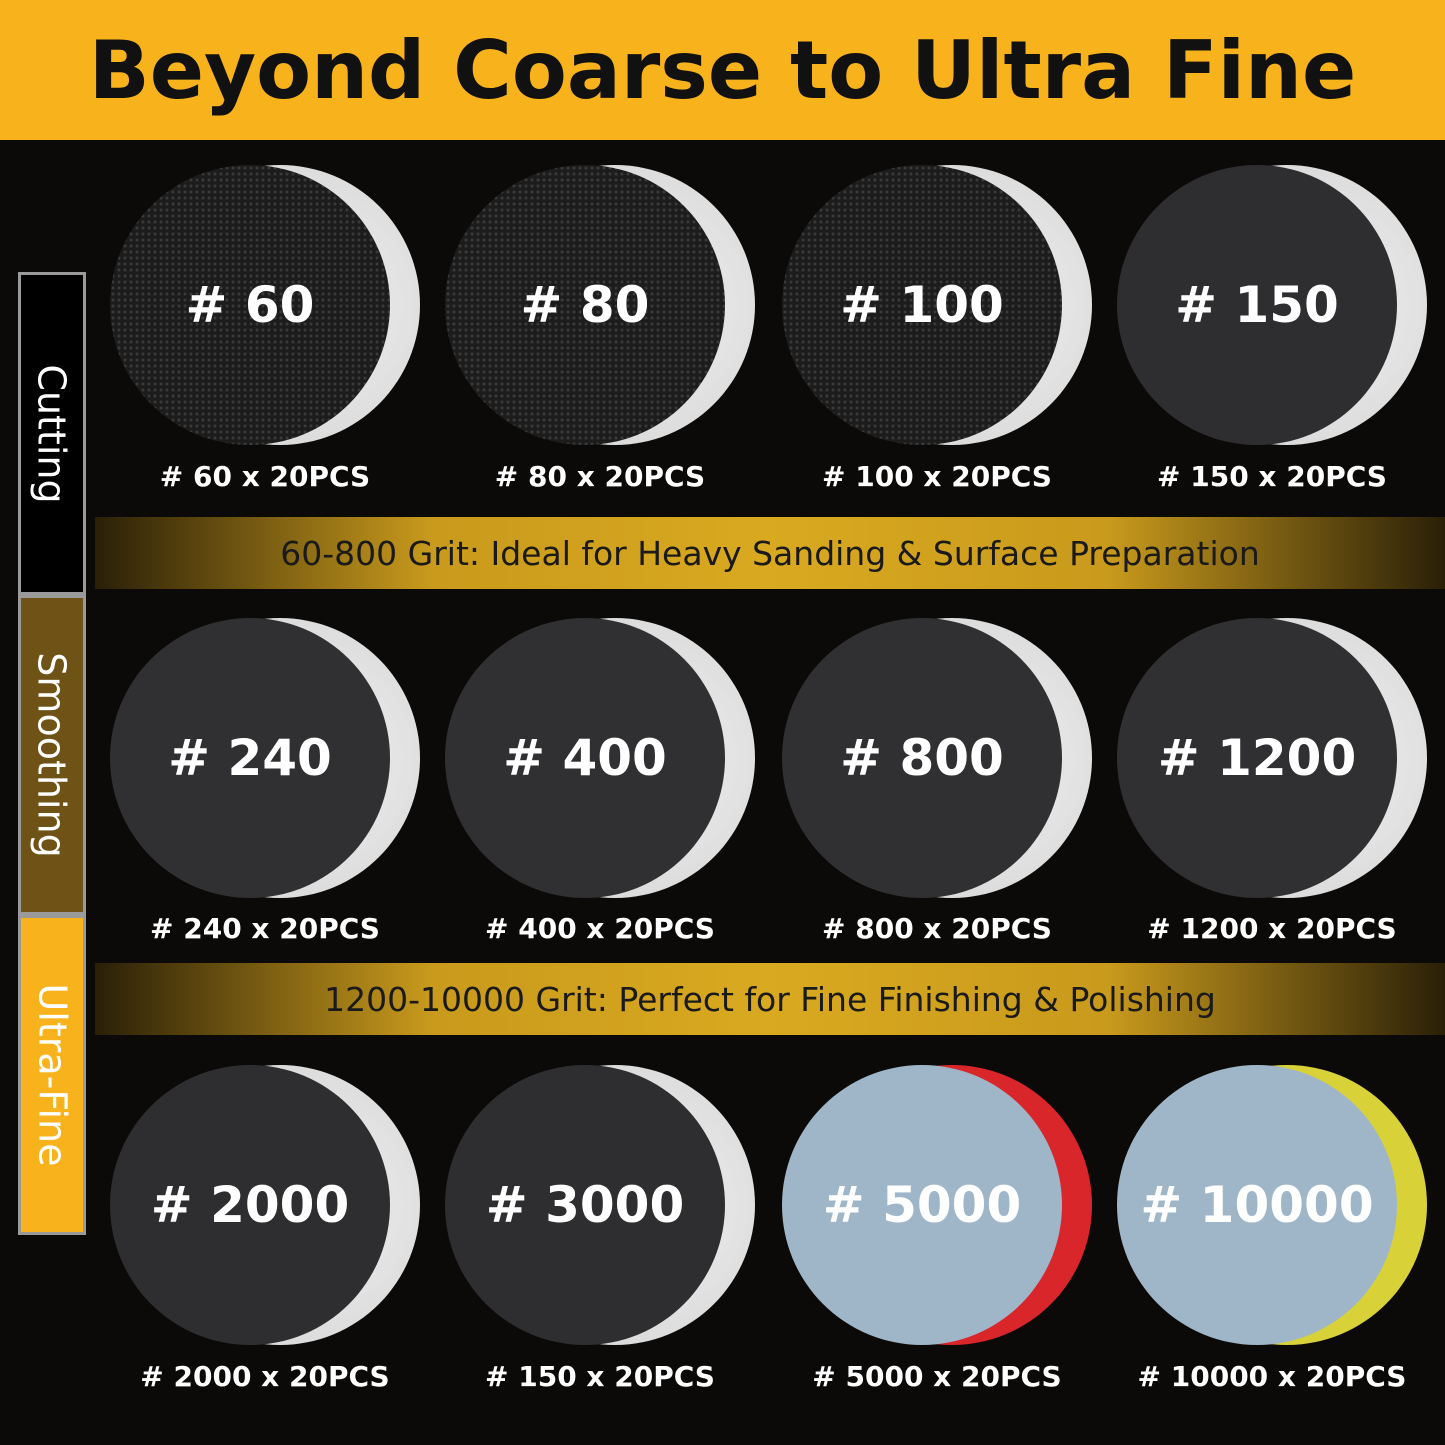 This screenshot has width=1445, height=1445. I want to click on disc-caption: # 10000 x 20PCS, so click(1272, 1376).